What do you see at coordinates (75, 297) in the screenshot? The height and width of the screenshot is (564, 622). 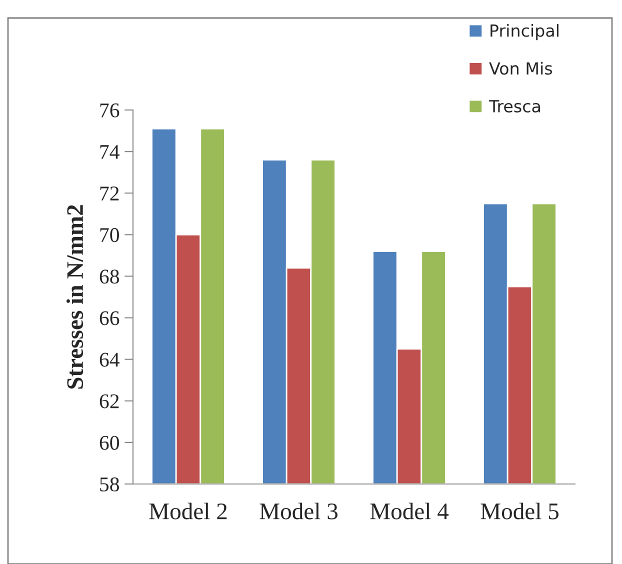 I see `y-axis-title: Stresses in N/mm2` at bounding box center [75, 297].